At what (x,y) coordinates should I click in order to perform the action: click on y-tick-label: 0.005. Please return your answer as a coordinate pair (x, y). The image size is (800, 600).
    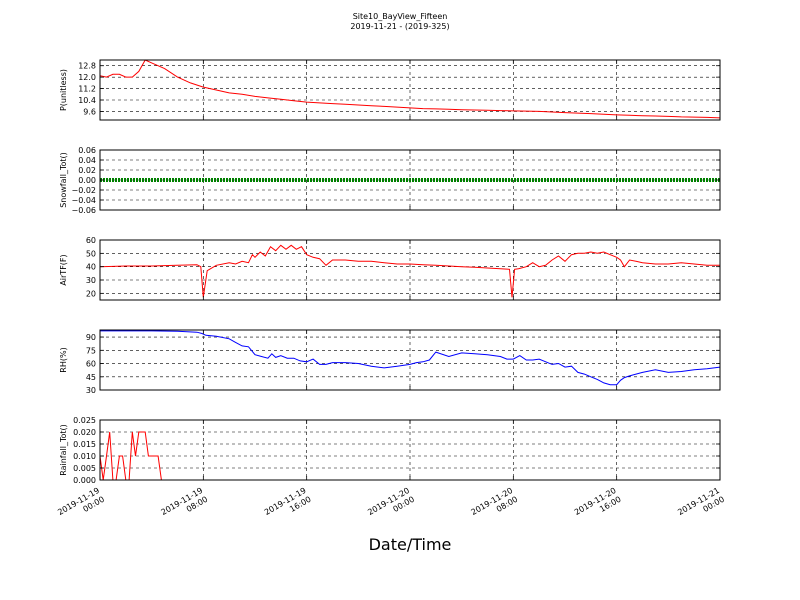
    Looking at the image, I should click on (84, 468).